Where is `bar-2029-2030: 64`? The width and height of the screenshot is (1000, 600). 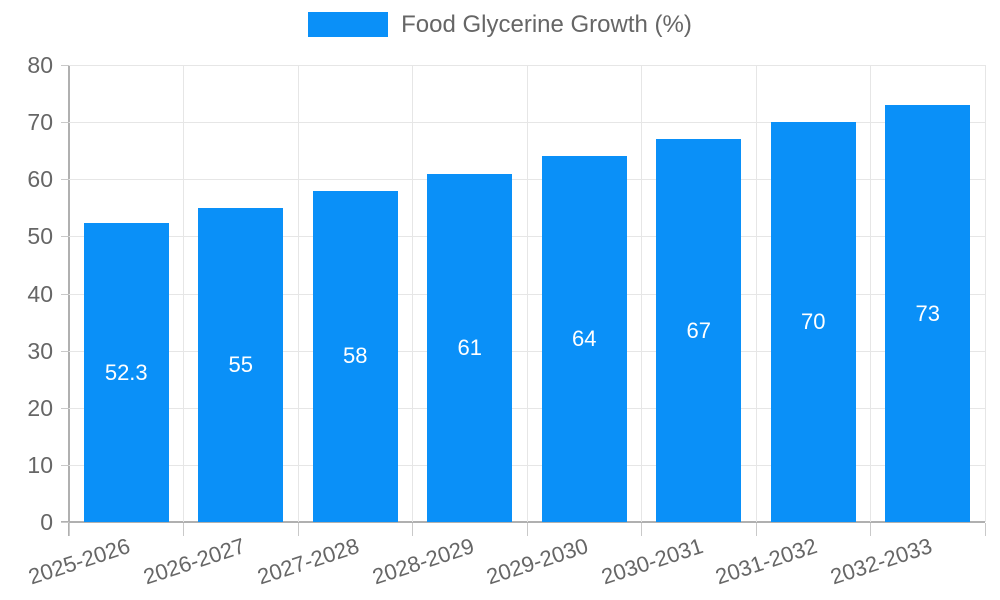
bar-2029-2030: 64 is located at coordinates (584, 339).